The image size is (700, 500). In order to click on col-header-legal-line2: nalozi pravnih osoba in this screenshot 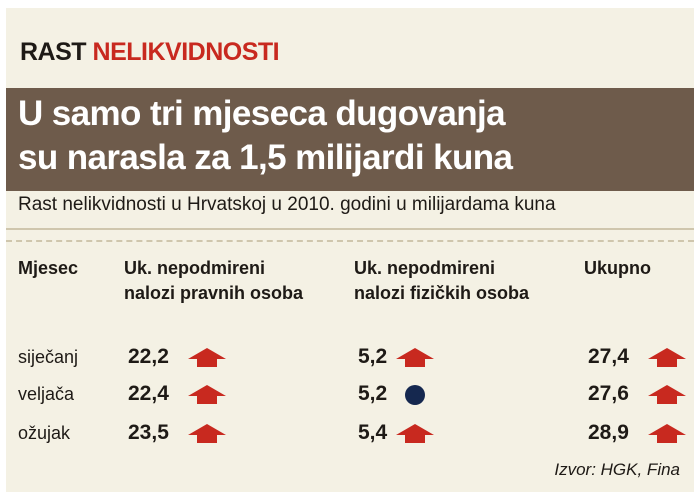, I will do `click(214, 293)`.